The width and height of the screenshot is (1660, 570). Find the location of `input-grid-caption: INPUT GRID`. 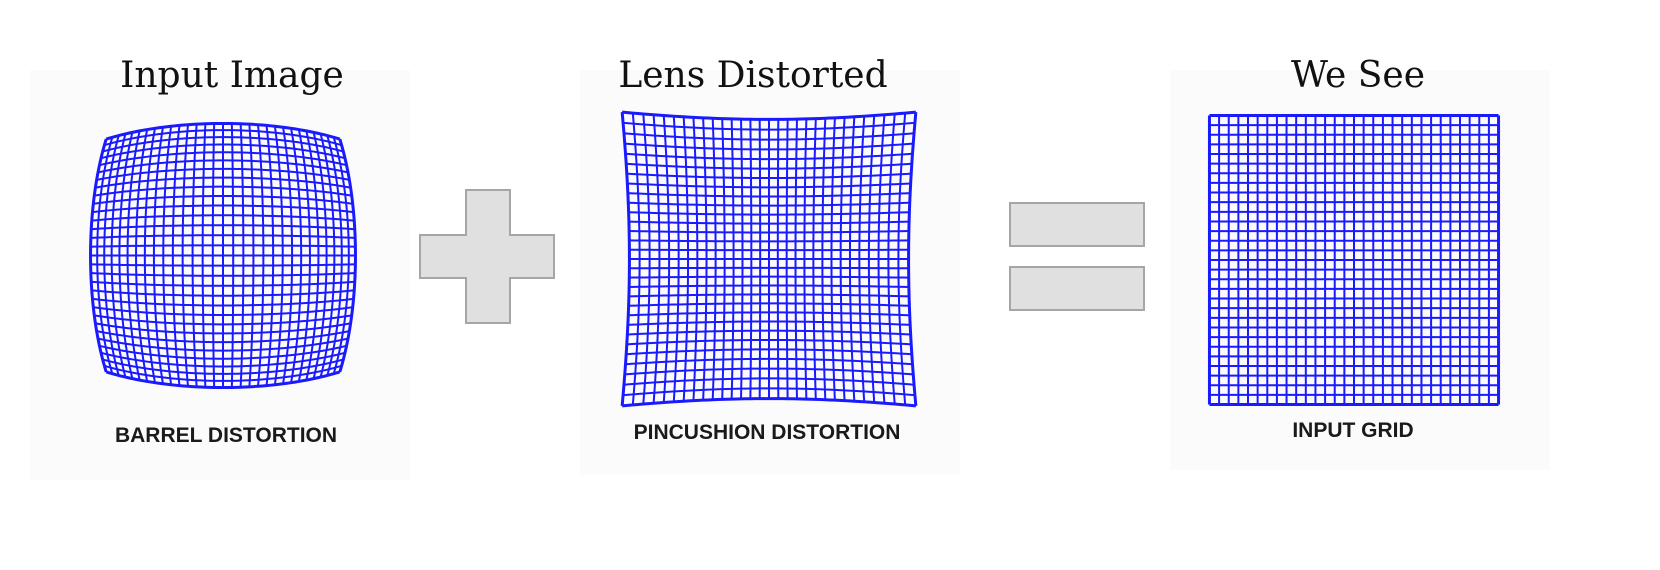

input-grid-caption: INPUT GRID is located at coordinates (1353, 430).